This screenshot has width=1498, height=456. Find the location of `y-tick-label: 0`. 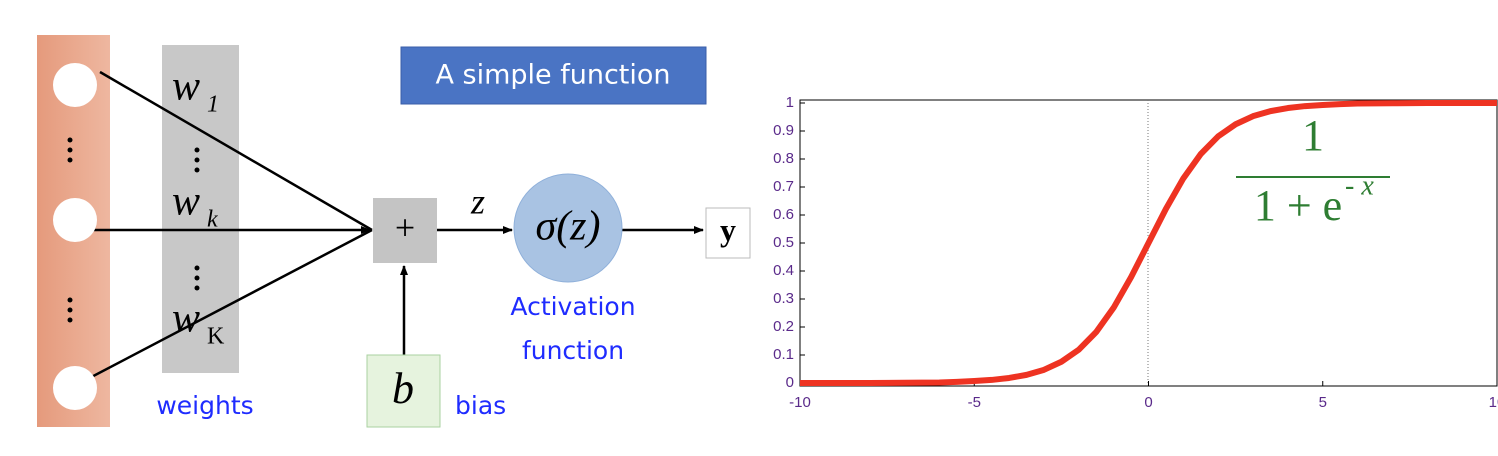

y-tick-label: 0 is located at coordinates (790, 382).